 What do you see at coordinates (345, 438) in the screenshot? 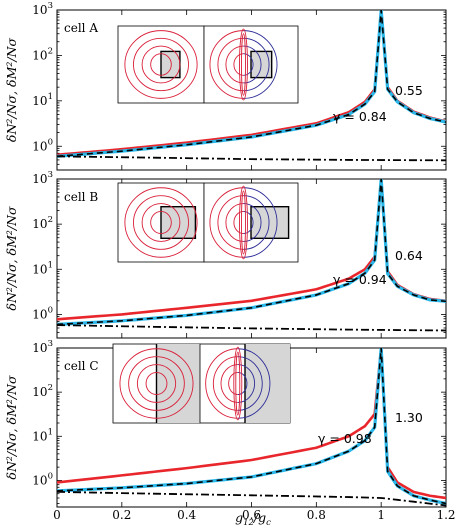
I see `gamma-label: γ = 0.98` at bounding box center [345, 438].